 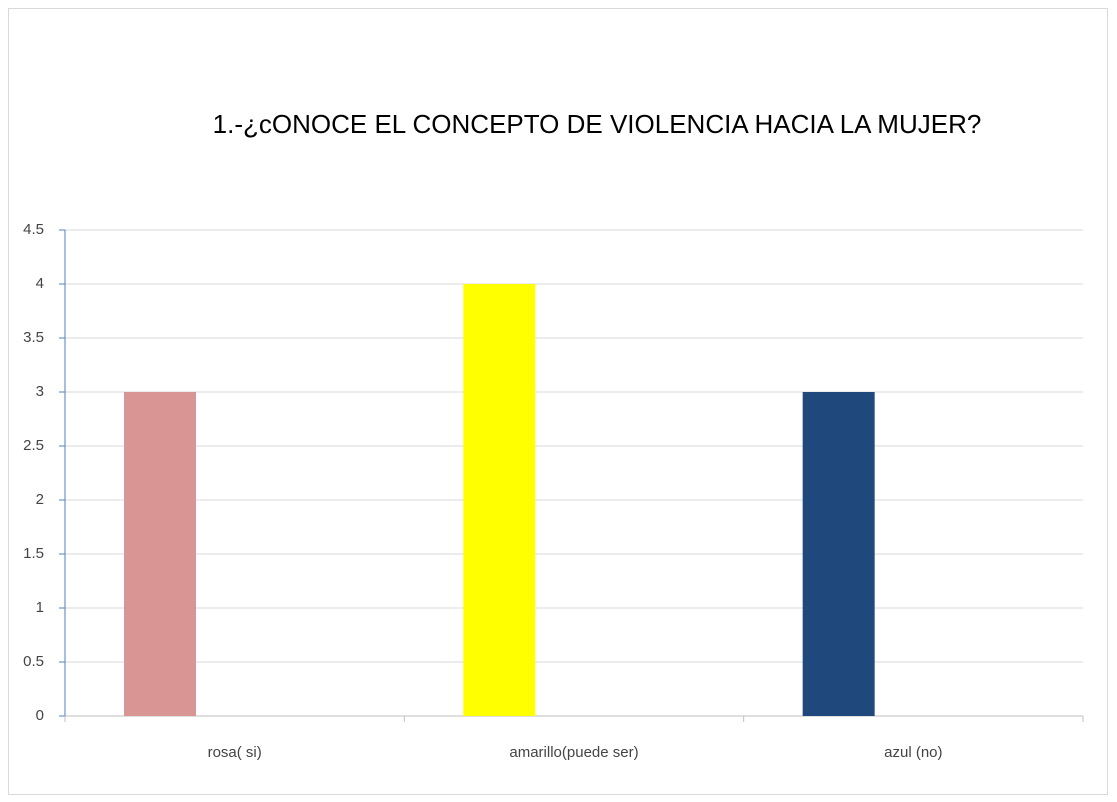 I want to click on x-tick-label: rosa( si), so click(x=235, y=752).